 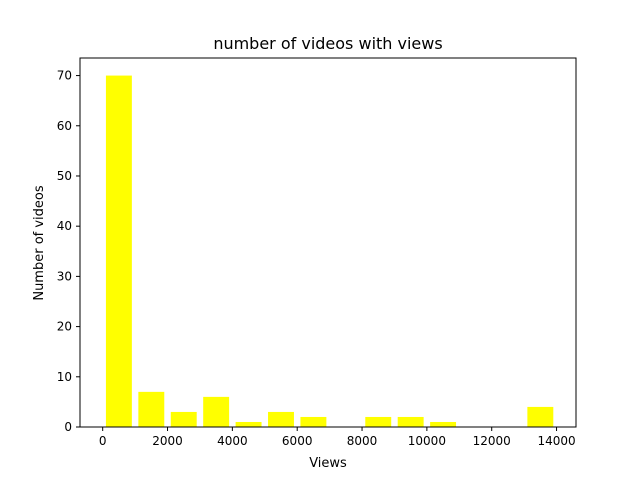 What do you see at coordinates (556, 441) in the screenshot?
I see `x-tick-label: 14000` at bounding box center [556, 441].